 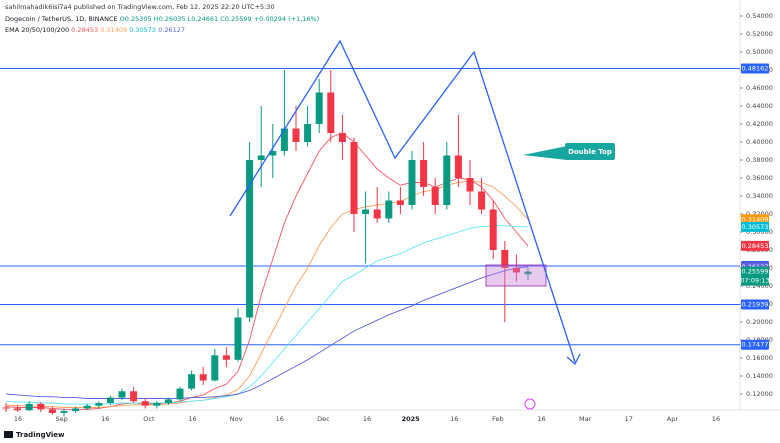 I want to click on x-tick-label: 17, so click(x=629, y=419).